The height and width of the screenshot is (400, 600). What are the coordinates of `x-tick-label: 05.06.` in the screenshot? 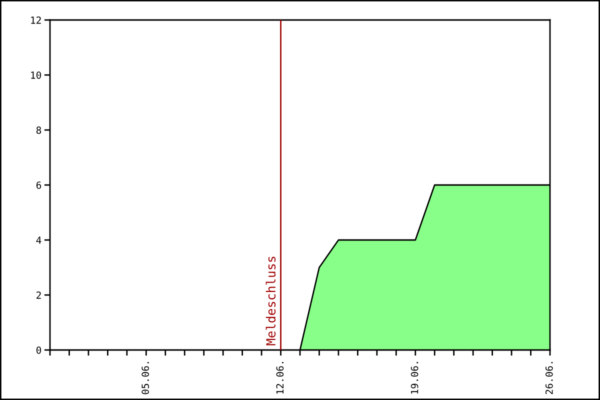 It's located at (145, 378).